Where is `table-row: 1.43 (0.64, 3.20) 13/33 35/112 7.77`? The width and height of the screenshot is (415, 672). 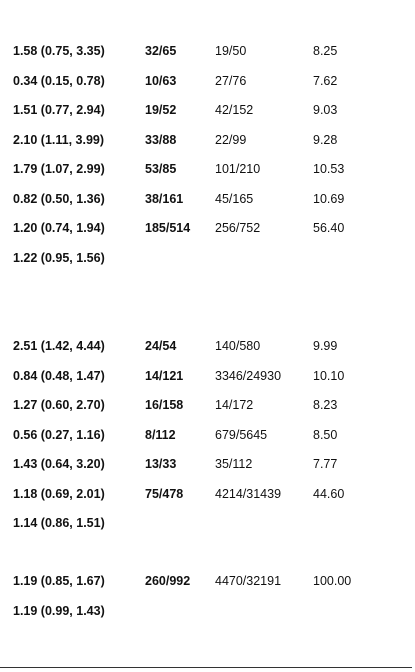 table-row: 1.43 (0.64, 3.20) 13/33 35/112 7.77 is located at coordinates (207, 472).